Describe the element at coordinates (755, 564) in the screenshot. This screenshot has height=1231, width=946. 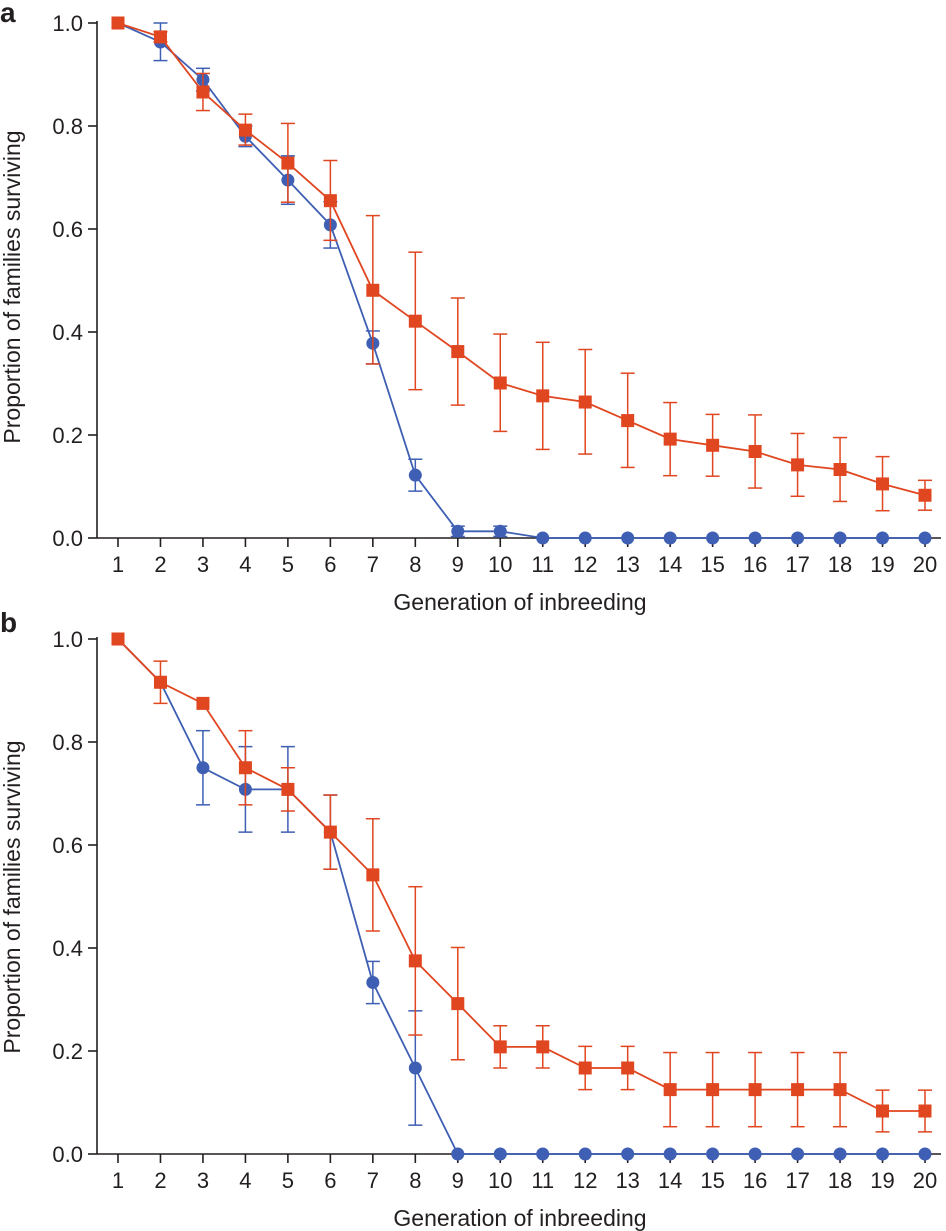
I see `panel-a-x-tick-label: 16` at that location.